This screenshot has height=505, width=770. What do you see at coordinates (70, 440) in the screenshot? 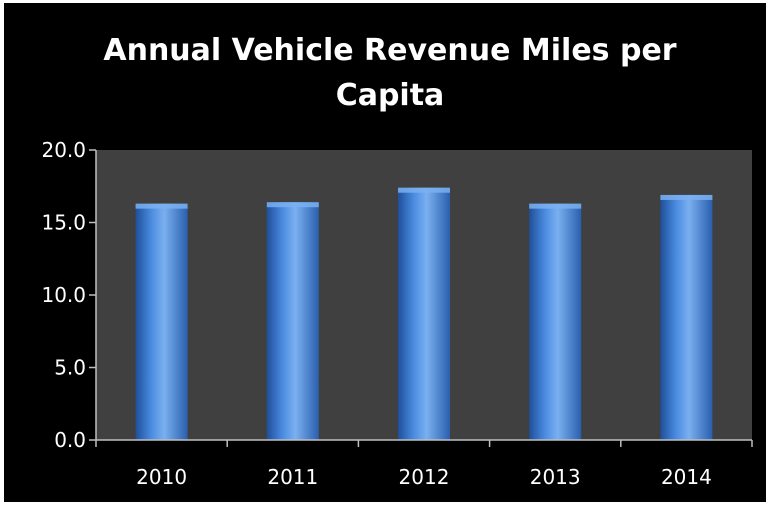
I see `y-tick-label-0.0: 0.0` at bounding box center [70, 440].